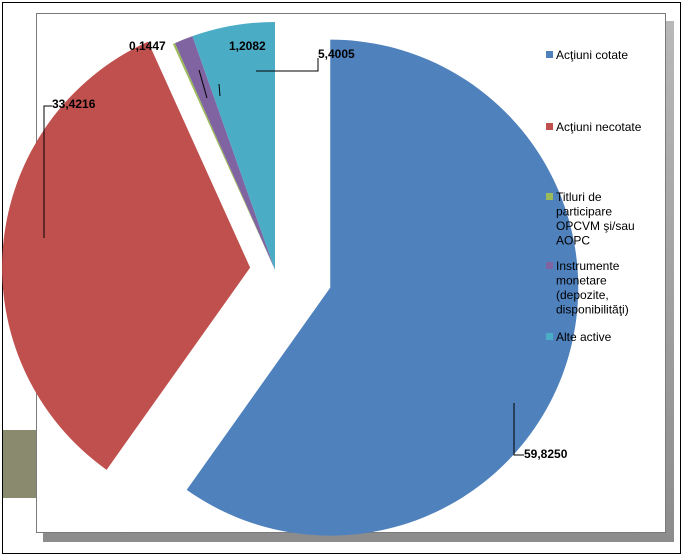 The width and height of the screenshot is (685, 558). What do you see at coordinates (599, 127) in the screenshot?
I see `legend-label: Acţiuni necotate` at bounding box center [599, 127].